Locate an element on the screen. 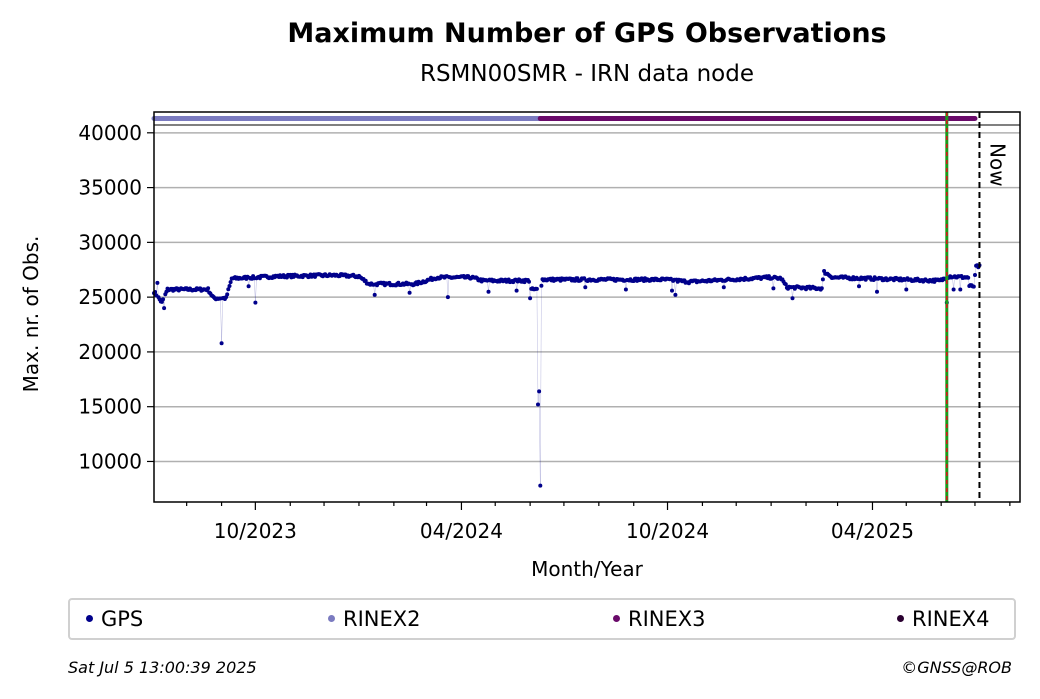  legend-item-gps: GPS is located at coordinates (114, 619).